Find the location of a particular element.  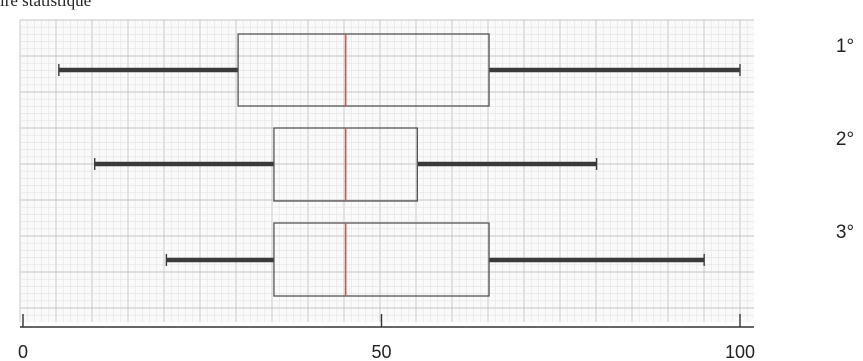

x-tick-label-0: 0 is located at coordinates (23, 351).